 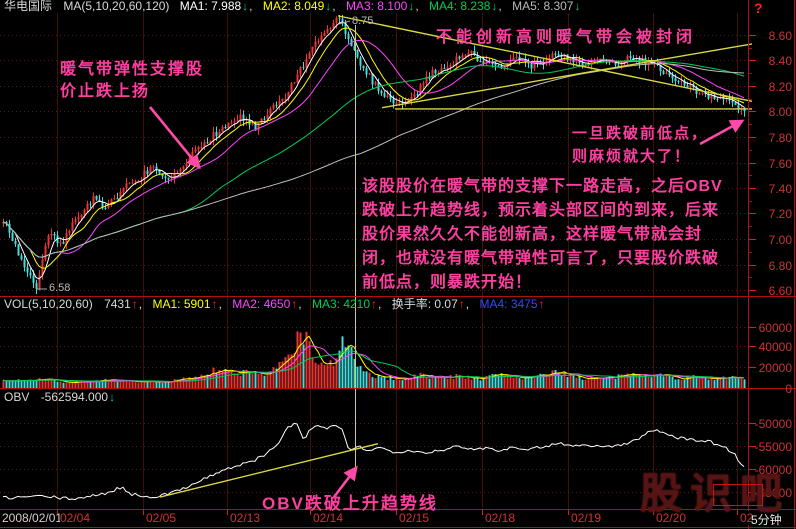 What do you see at coordinates (75, 518) in the screenshot?
I see `date-label: 02/04` at bounding box center [75, 518].